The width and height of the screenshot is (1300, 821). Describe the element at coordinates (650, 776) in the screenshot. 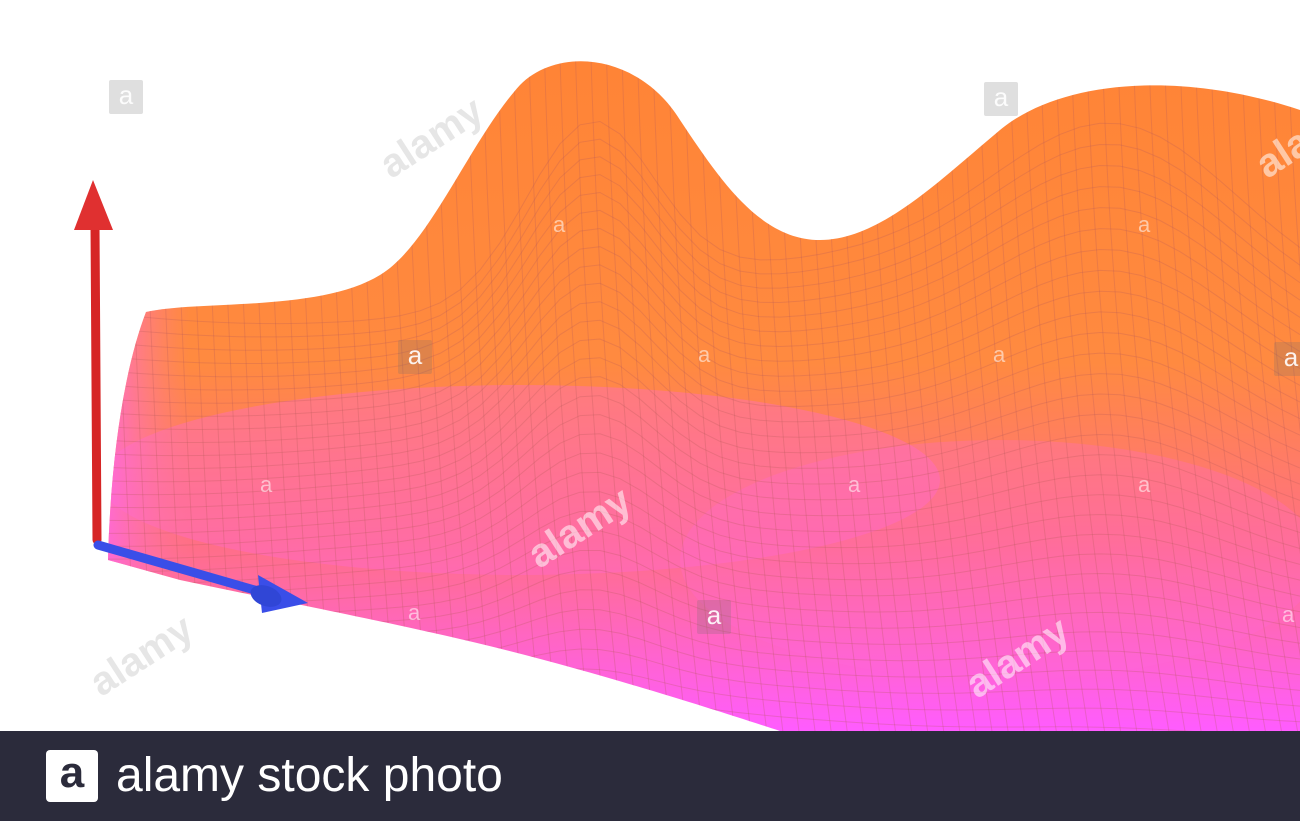

I see `stock-photo-footer: a alamy stock photo` at that location.